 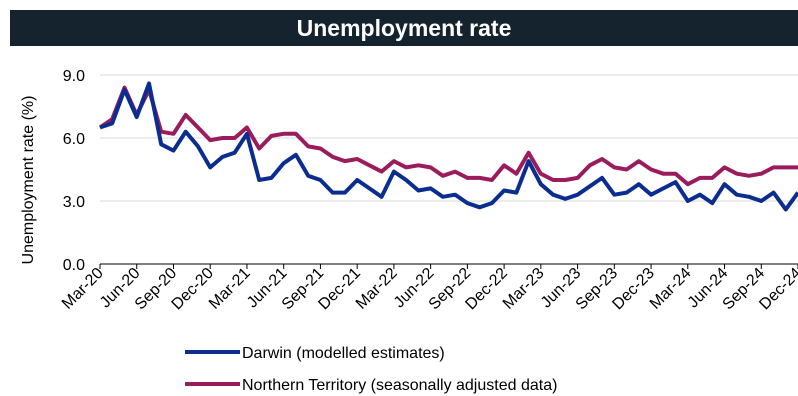 What do you see at coordinates (230, 289) in the screenshot?
I see `x-tick-label: Mar-21` at bounding box center [230, 289].